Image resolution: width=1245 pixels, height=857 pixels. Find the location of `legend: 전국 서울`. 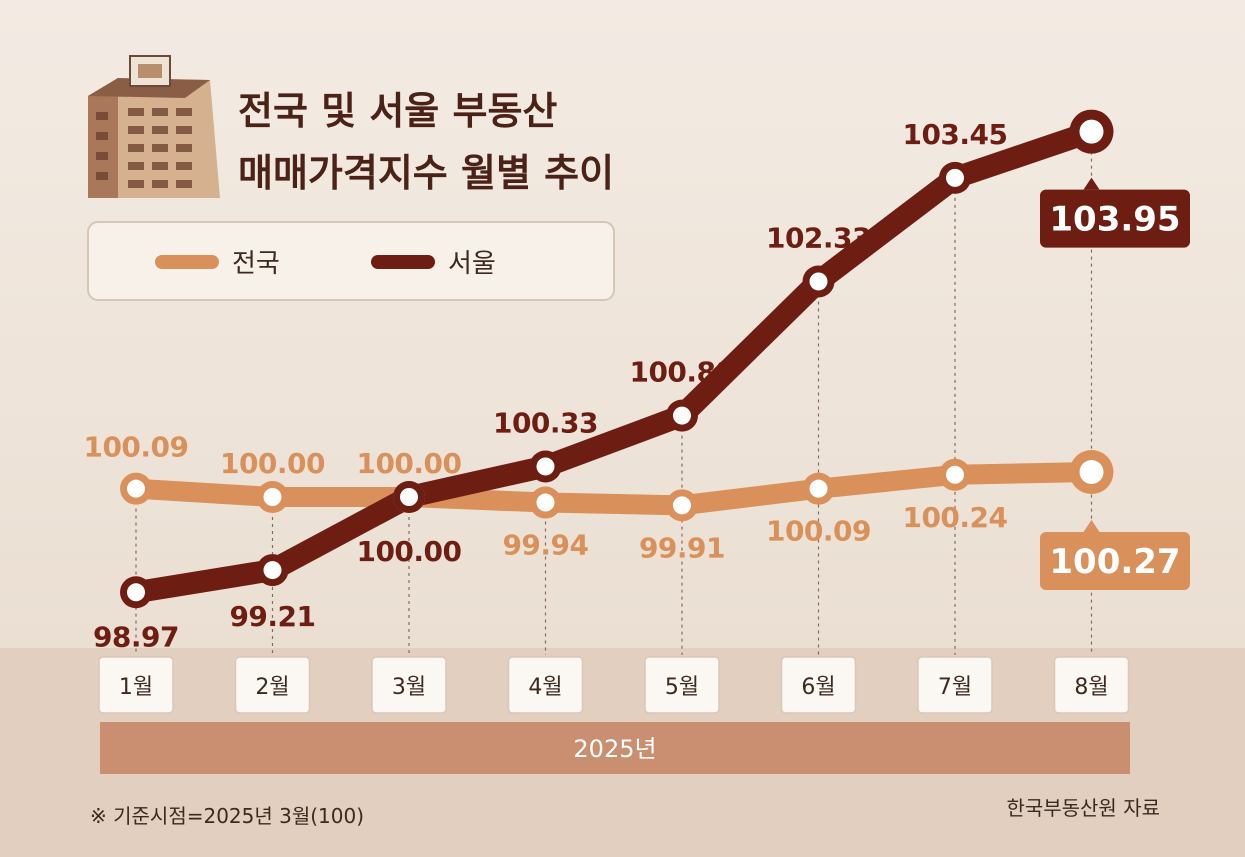

legend: 전국 서울 is located at coordinates (351, 261).